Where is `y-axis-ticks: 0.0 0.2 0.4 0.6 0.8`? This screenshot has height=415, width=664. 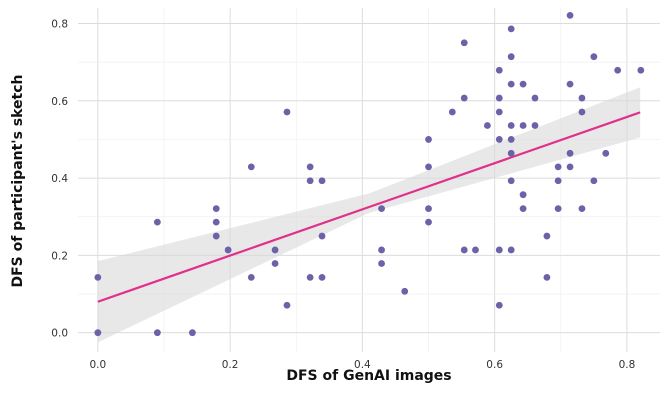
y-axis-ticks: 0.0 0.2 0.4 0.6 0.8 is located at coordinates (59, 178).